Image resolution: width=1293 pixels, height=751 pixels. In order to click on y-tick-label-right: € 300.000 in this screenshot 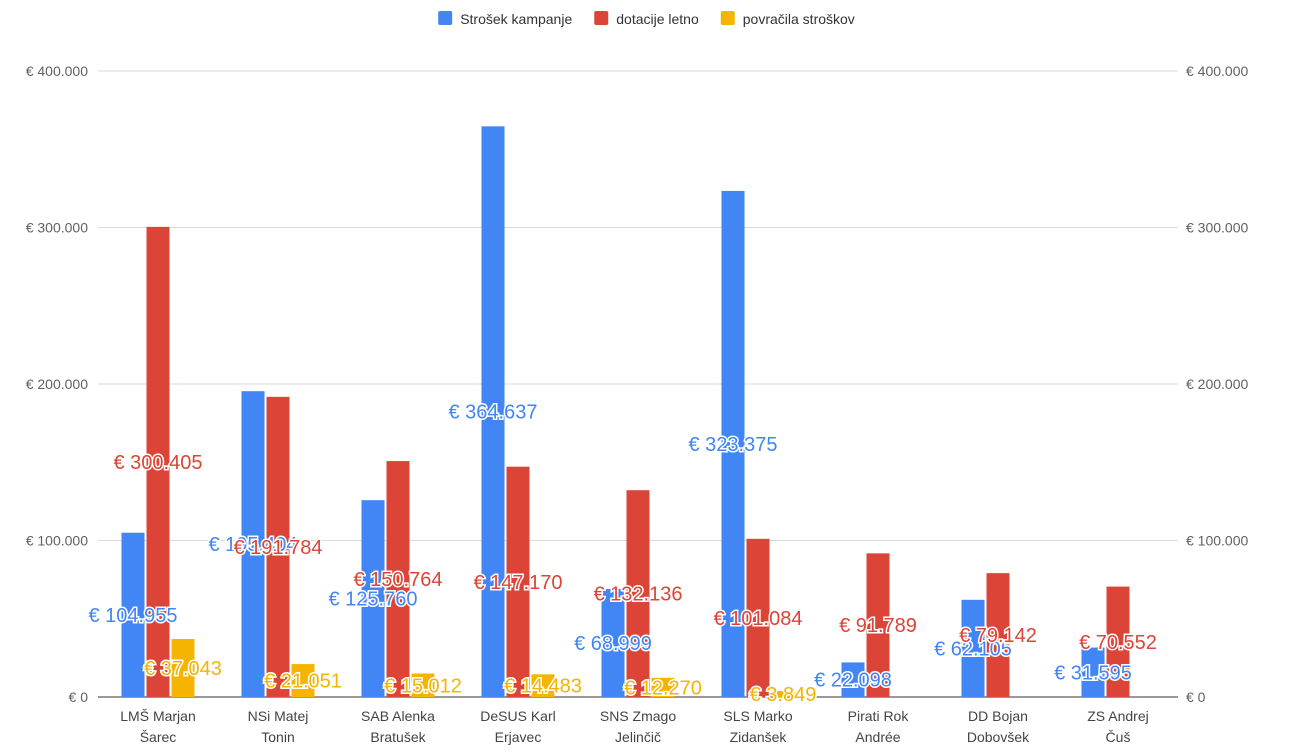, I will do `click(1217, 228)`.